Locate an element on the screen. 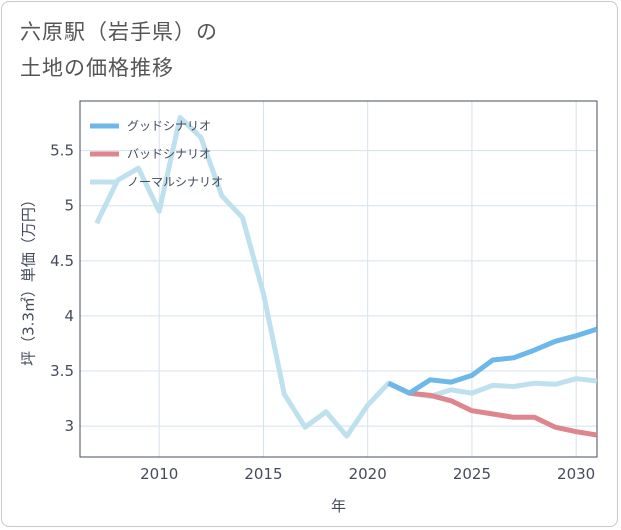 This screenshot has width=621, height=530. x-tick-label: 2020 is located at coordinates (368, 474).